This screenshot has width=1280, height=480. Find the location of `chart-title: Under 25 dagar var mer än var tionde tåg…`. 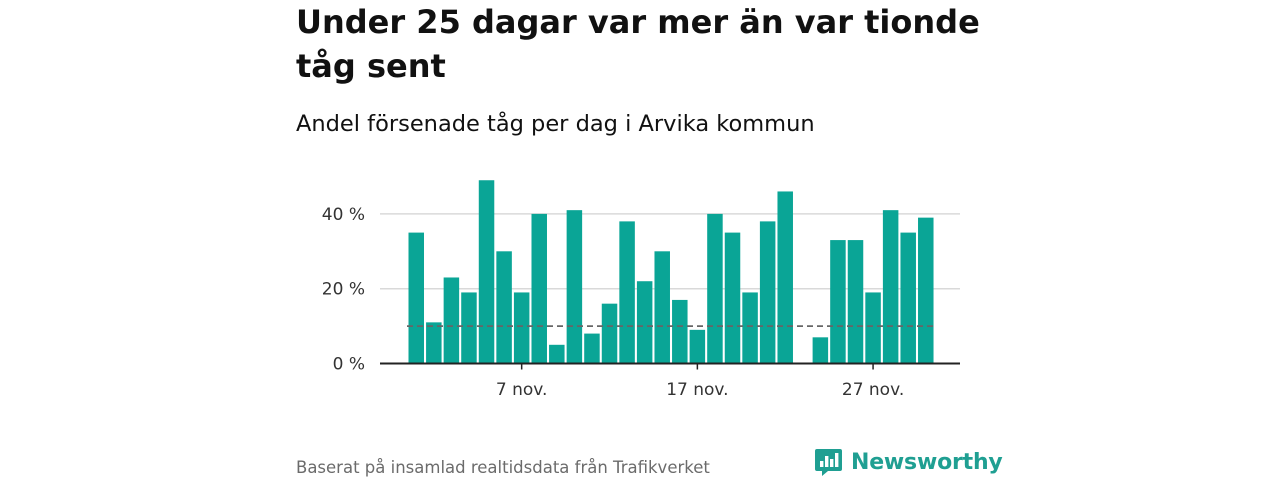

chart-title: Under 25 dagar var mer än var tionde tåg… is located at coordinates (638, 44).